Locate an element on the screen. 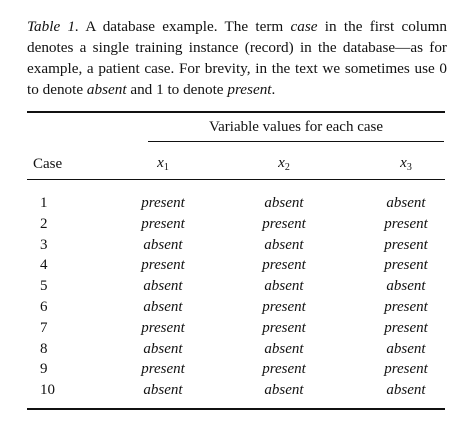  case-number: 4 is located at coordinates (44, 265).